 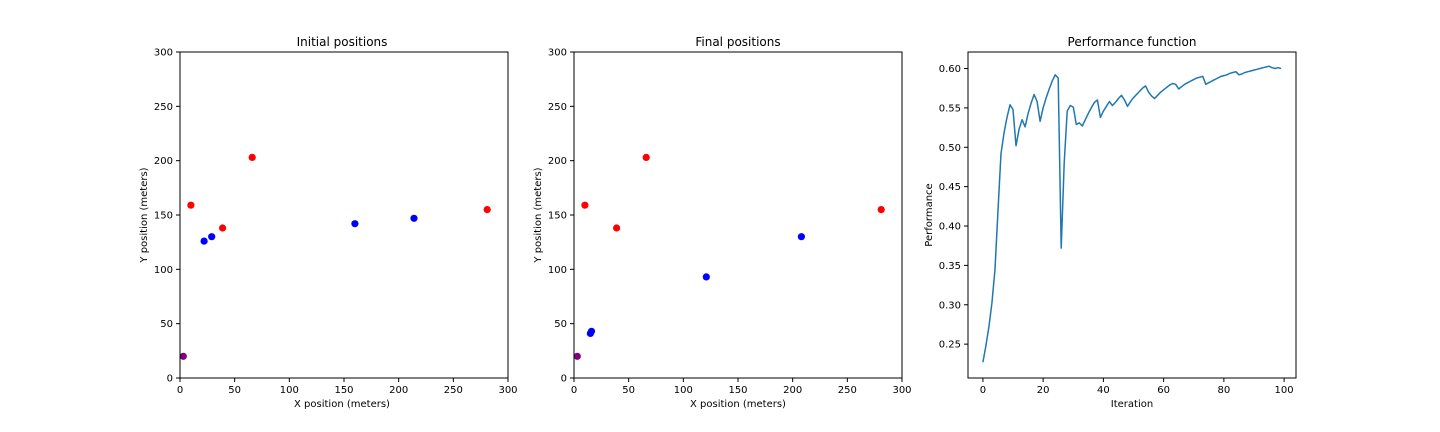 What do you see at coordinates (950, 305) in the screenshot?
I see `y-tick-label: 0.30` at bounding box center [950, 305].